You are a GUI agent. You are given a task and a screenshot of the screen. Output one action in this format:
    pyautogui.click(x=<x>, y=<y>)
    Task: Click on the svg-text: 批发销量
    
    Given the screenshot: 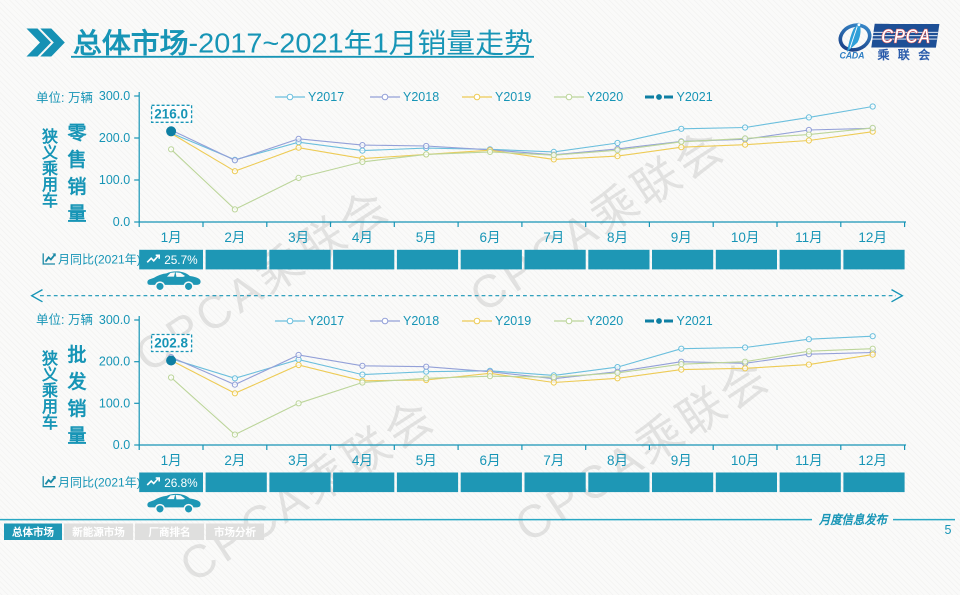 What is the action you would take?
    pyautogui.click(x=76, y=395)
    